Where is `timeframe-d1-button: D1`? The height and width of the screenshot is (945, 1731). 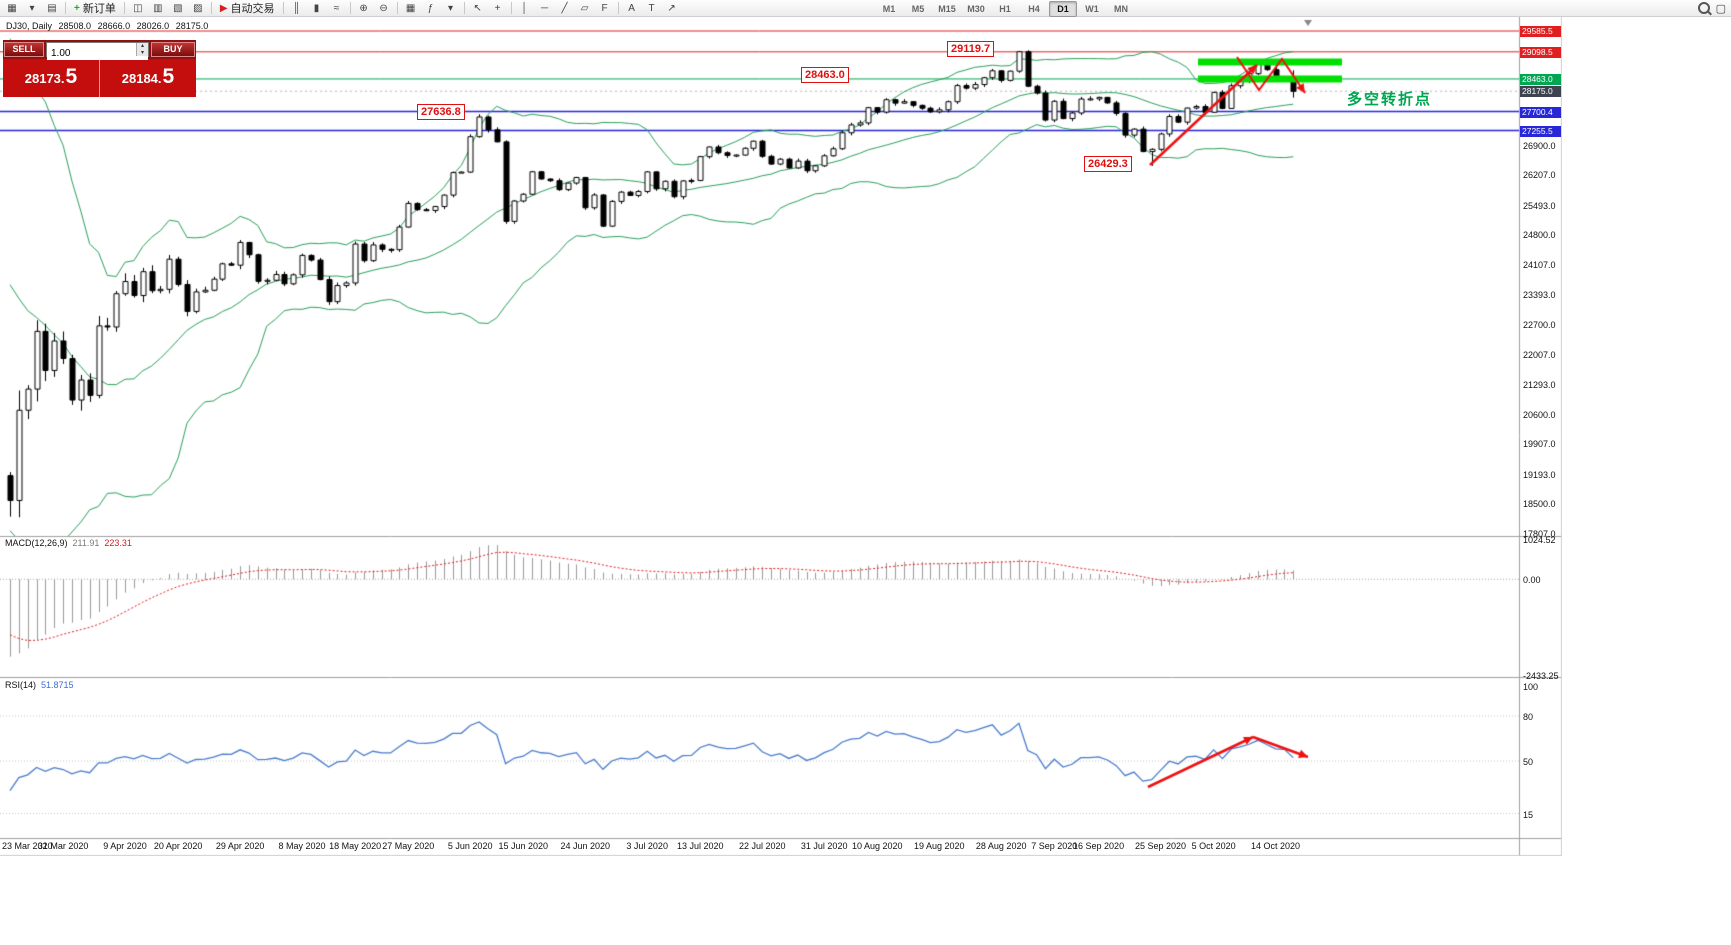 timeframe-d1-button: D1 is located at coordinates (1063, 9).